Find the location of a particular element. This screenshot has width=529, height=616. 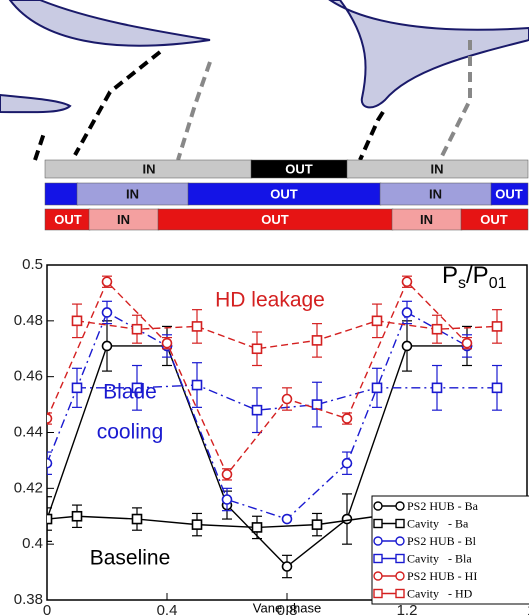

legend-label: PS2 HUB - Bl is located at coordinates (442, 541).